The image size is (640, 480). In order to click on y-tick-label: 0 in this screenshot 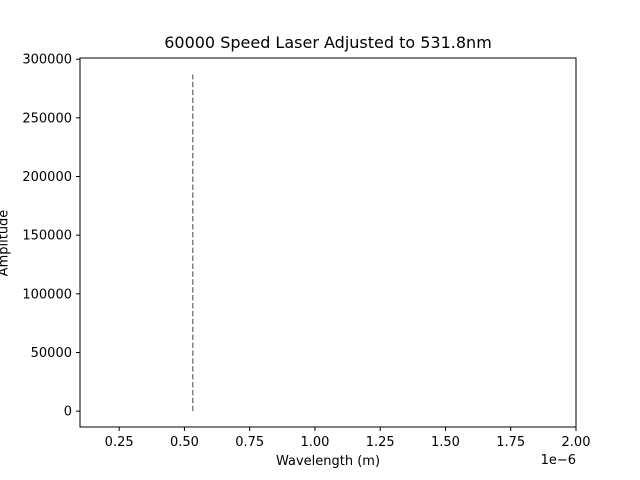, I will do `click(68, 412)`.